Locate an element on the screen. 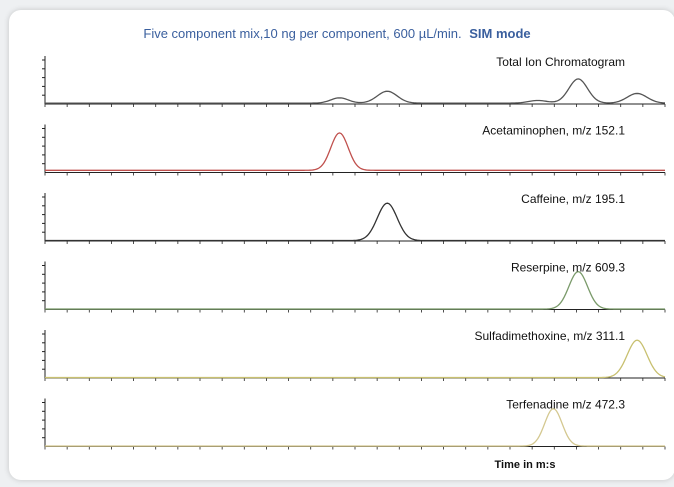 The height and width of the screenshot is (487, 674). series-label-5: Terfenadine m/z 472.3 is located at coordinates (565, 405).